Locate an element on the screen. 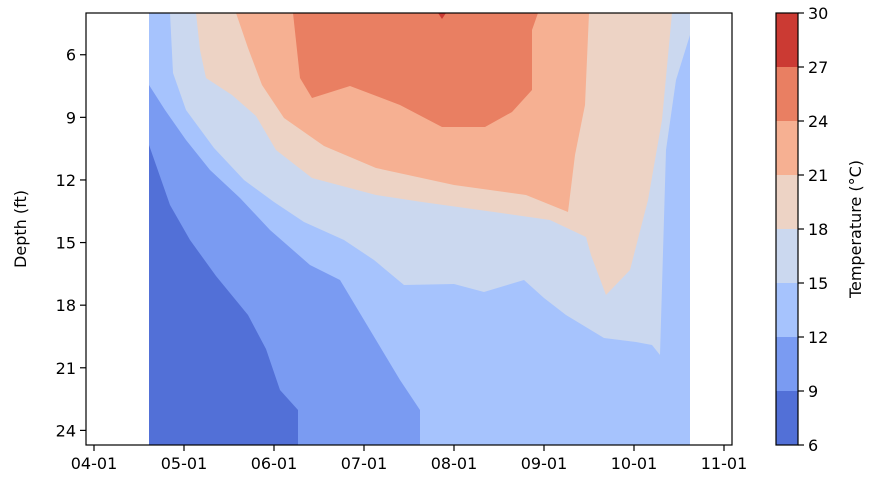 This screenshot has width=870, height=485. x-tick-label: 10-01 is located at coordinates (634, 463).